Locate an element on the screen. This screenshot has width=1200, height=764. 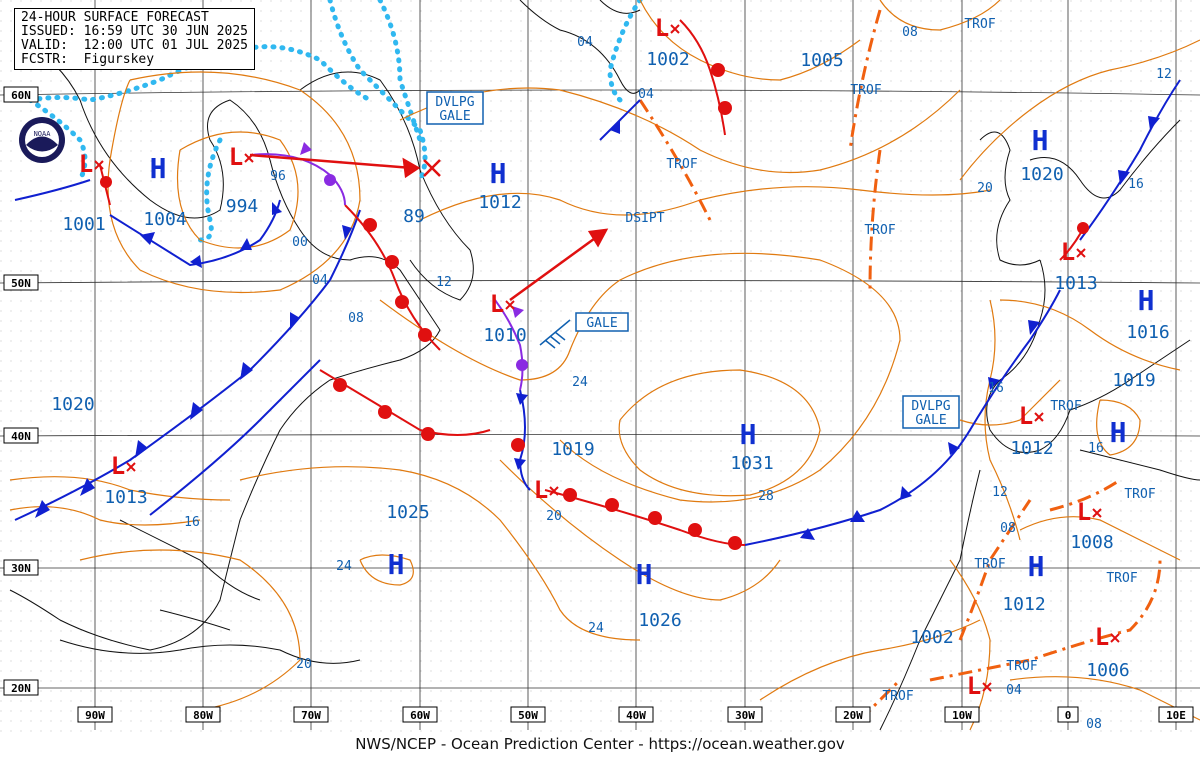
latitude-label-text: 20N is located at coordinates (21, 688).